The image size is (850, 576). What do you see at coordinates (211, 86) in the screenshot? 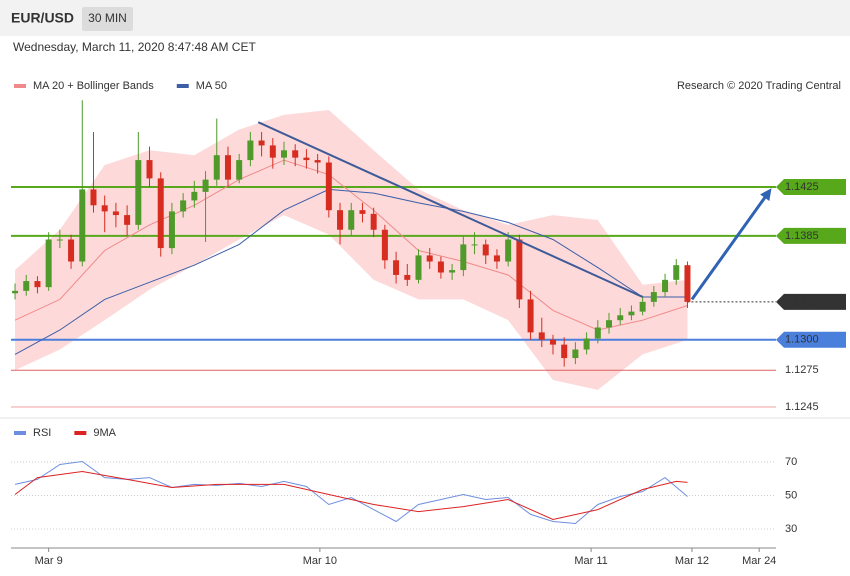
I see `legend-label: MA 50` at bounding box center [211, 86].